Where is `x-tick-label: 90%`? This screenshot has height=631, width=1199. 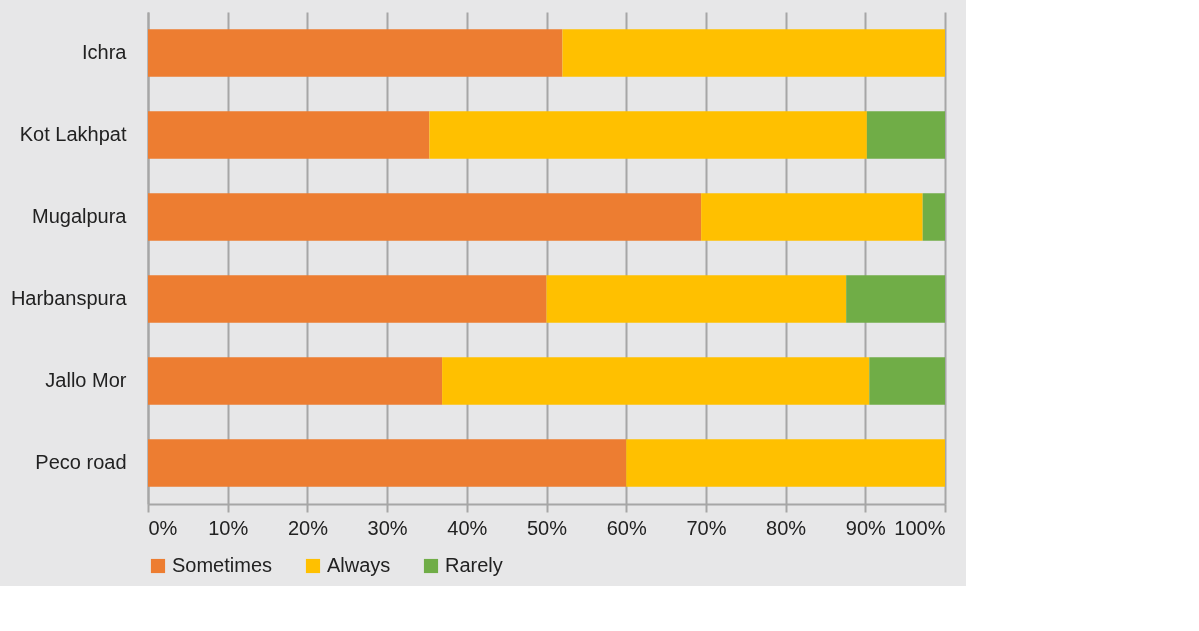
x-tick-label: 90% is located at coordinates (866, 527).